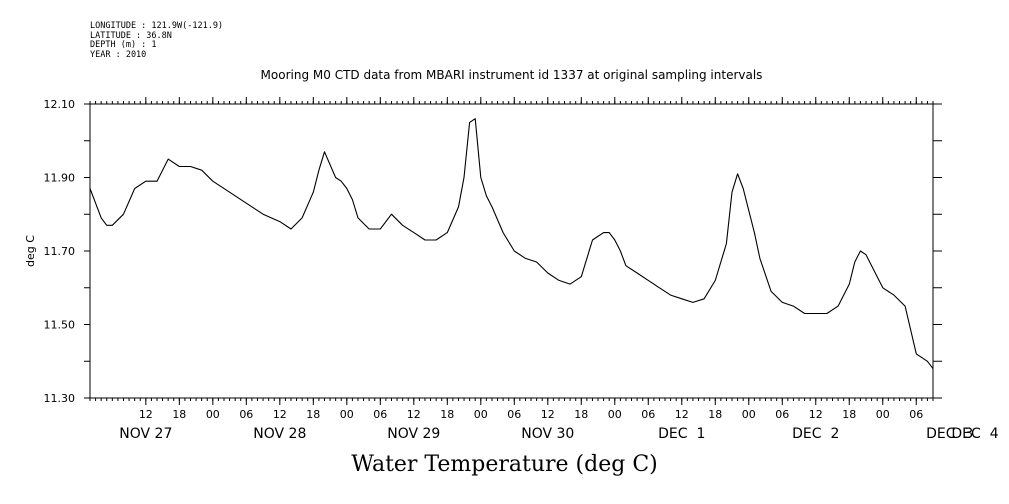 The image size is (1009, 504). Describe the element at coordinates (504, 464) in the screenshot. I see `x-axis-title: Water Temperature (deg C)` at that location.